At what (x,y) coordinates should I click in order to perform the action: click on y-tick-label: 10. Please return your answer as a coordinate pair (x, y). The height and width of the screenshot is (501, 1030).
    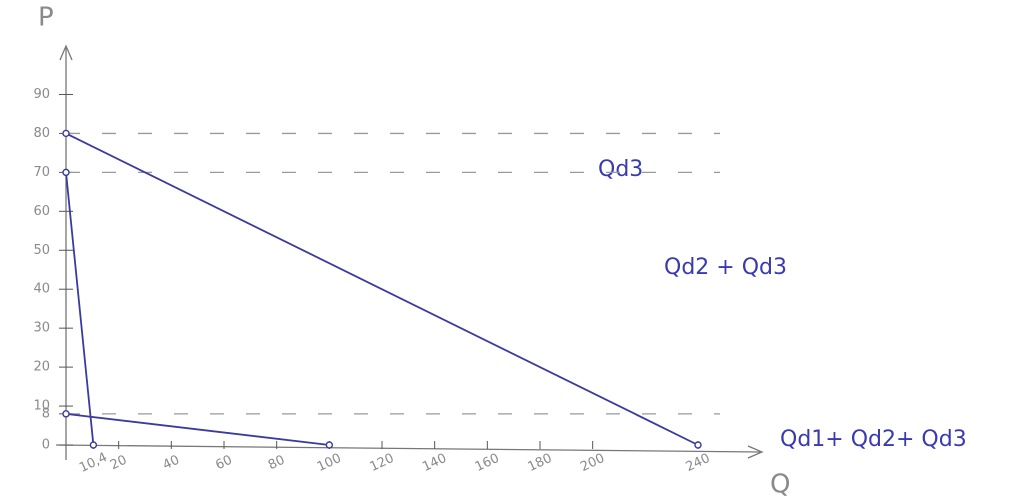
    Looking at the image, I should click on (41, 406).